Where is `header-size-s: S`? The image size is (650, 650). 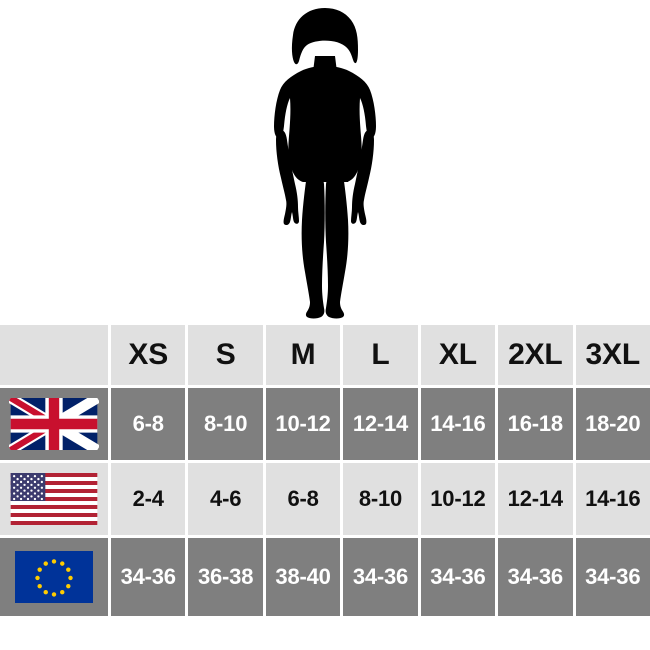
header-size-s: S is located at coordinates (225, 355).